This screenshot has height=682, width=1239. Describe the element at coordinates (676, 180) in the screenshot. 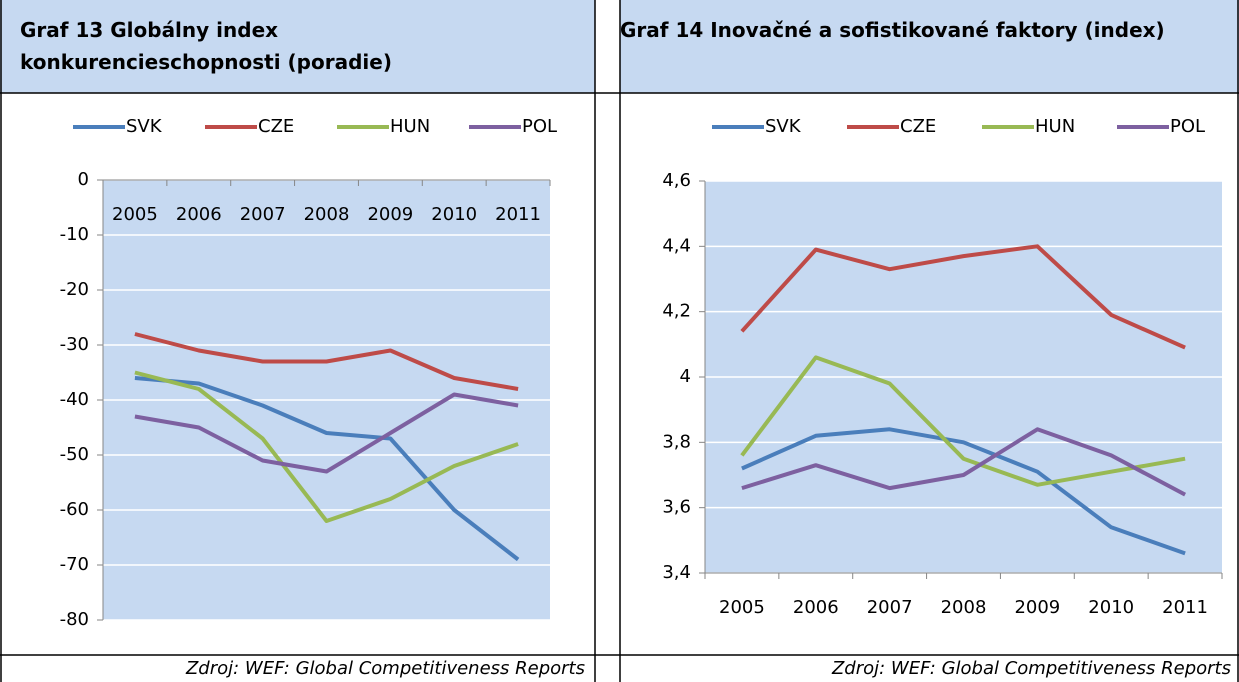

I see `y-tick-label: 4,6` at that location.